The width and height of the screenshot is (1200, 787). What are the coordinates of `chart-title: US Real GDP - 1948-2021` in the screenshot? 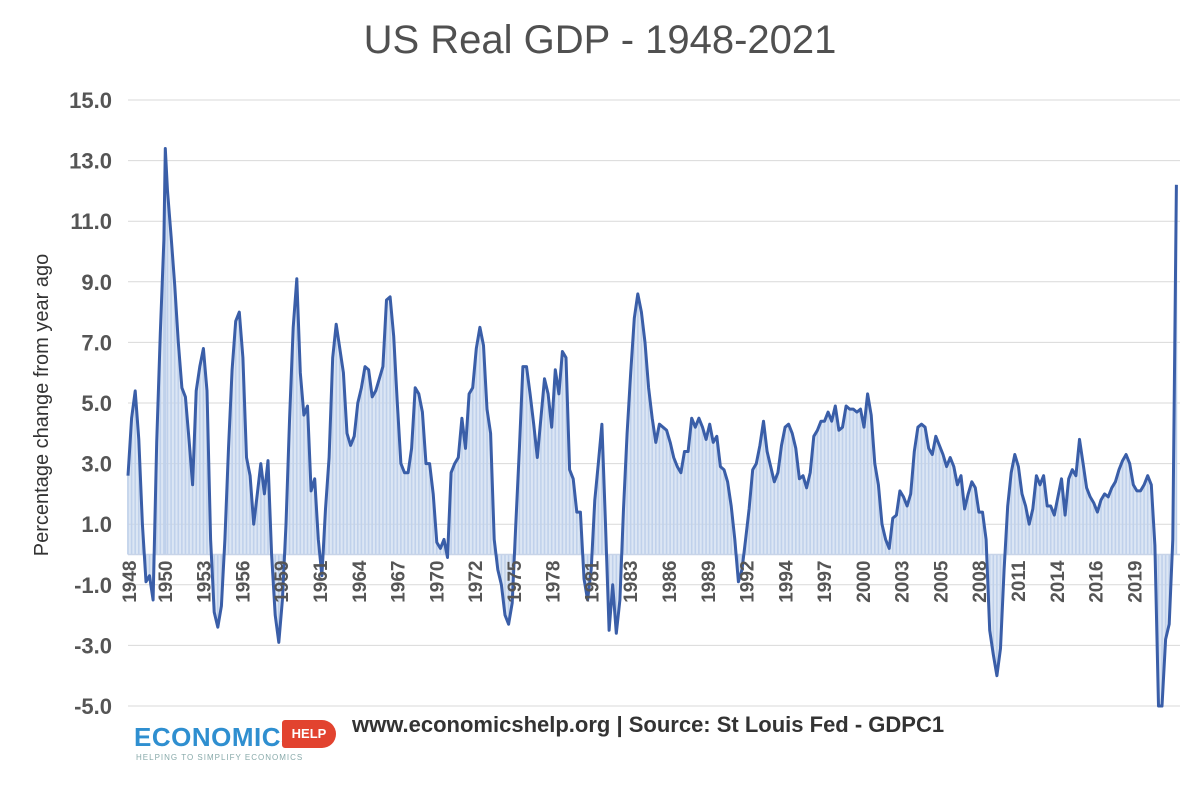 It's located at (600, 40).